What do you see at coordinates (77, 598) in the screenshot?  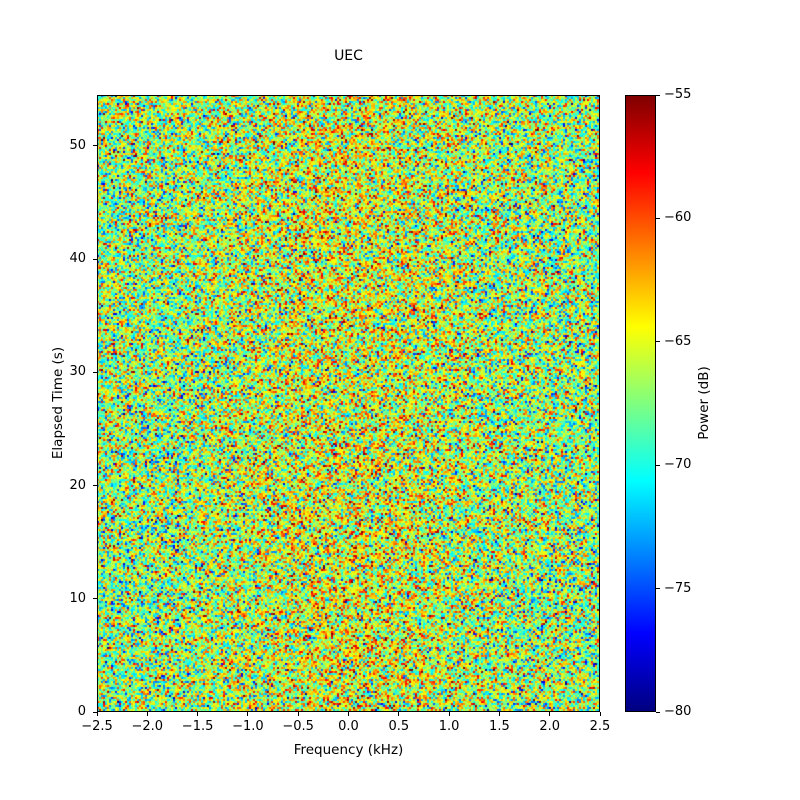 I see `y-tick-label: 10` at bounding box center [77, 598].